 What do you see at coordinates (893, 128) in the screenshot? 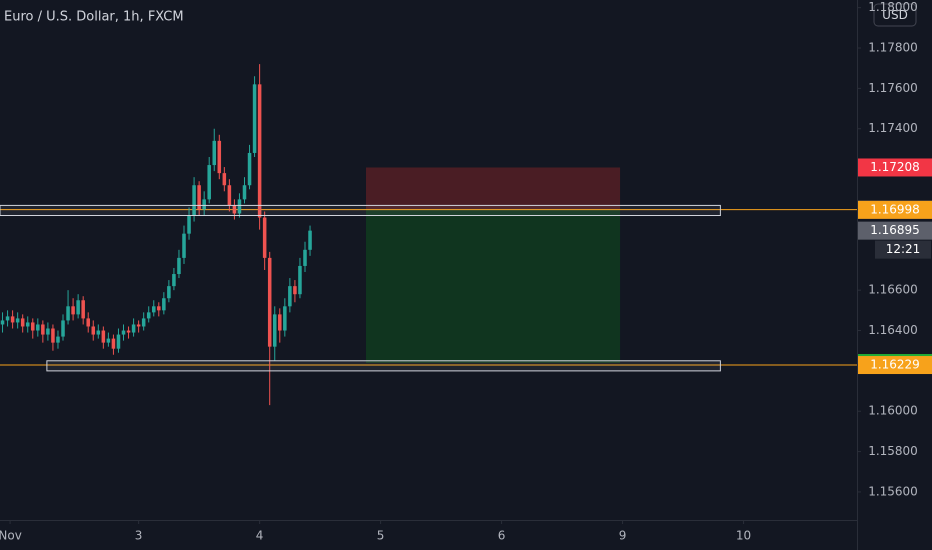
I see `y-tick-label: 1.17400` at bounding box center [893, 128].